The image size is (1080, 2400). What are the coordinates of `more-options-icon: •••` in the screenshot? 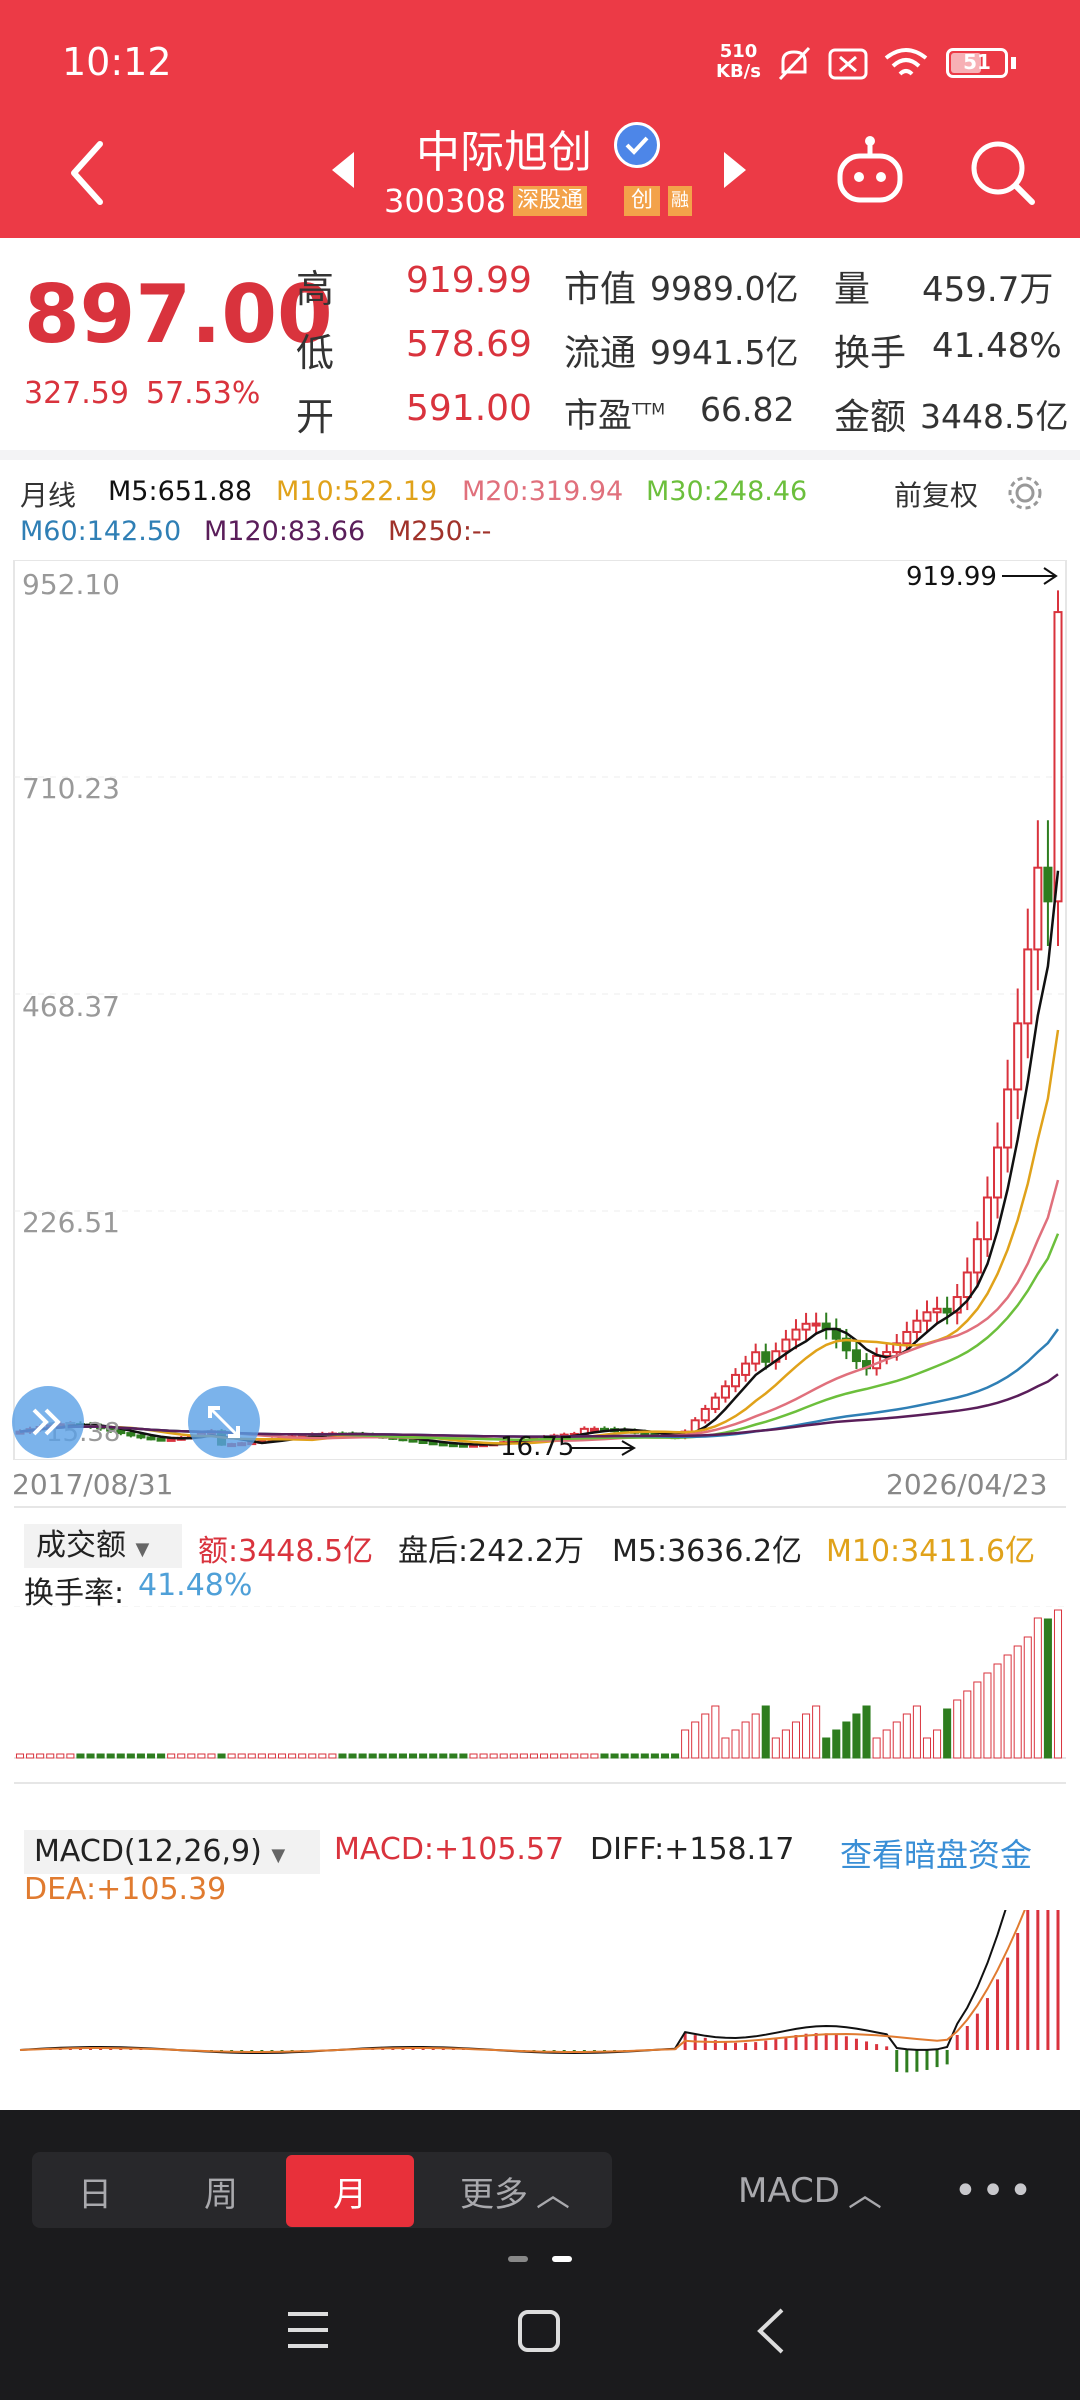 It's located at (995, 2191).